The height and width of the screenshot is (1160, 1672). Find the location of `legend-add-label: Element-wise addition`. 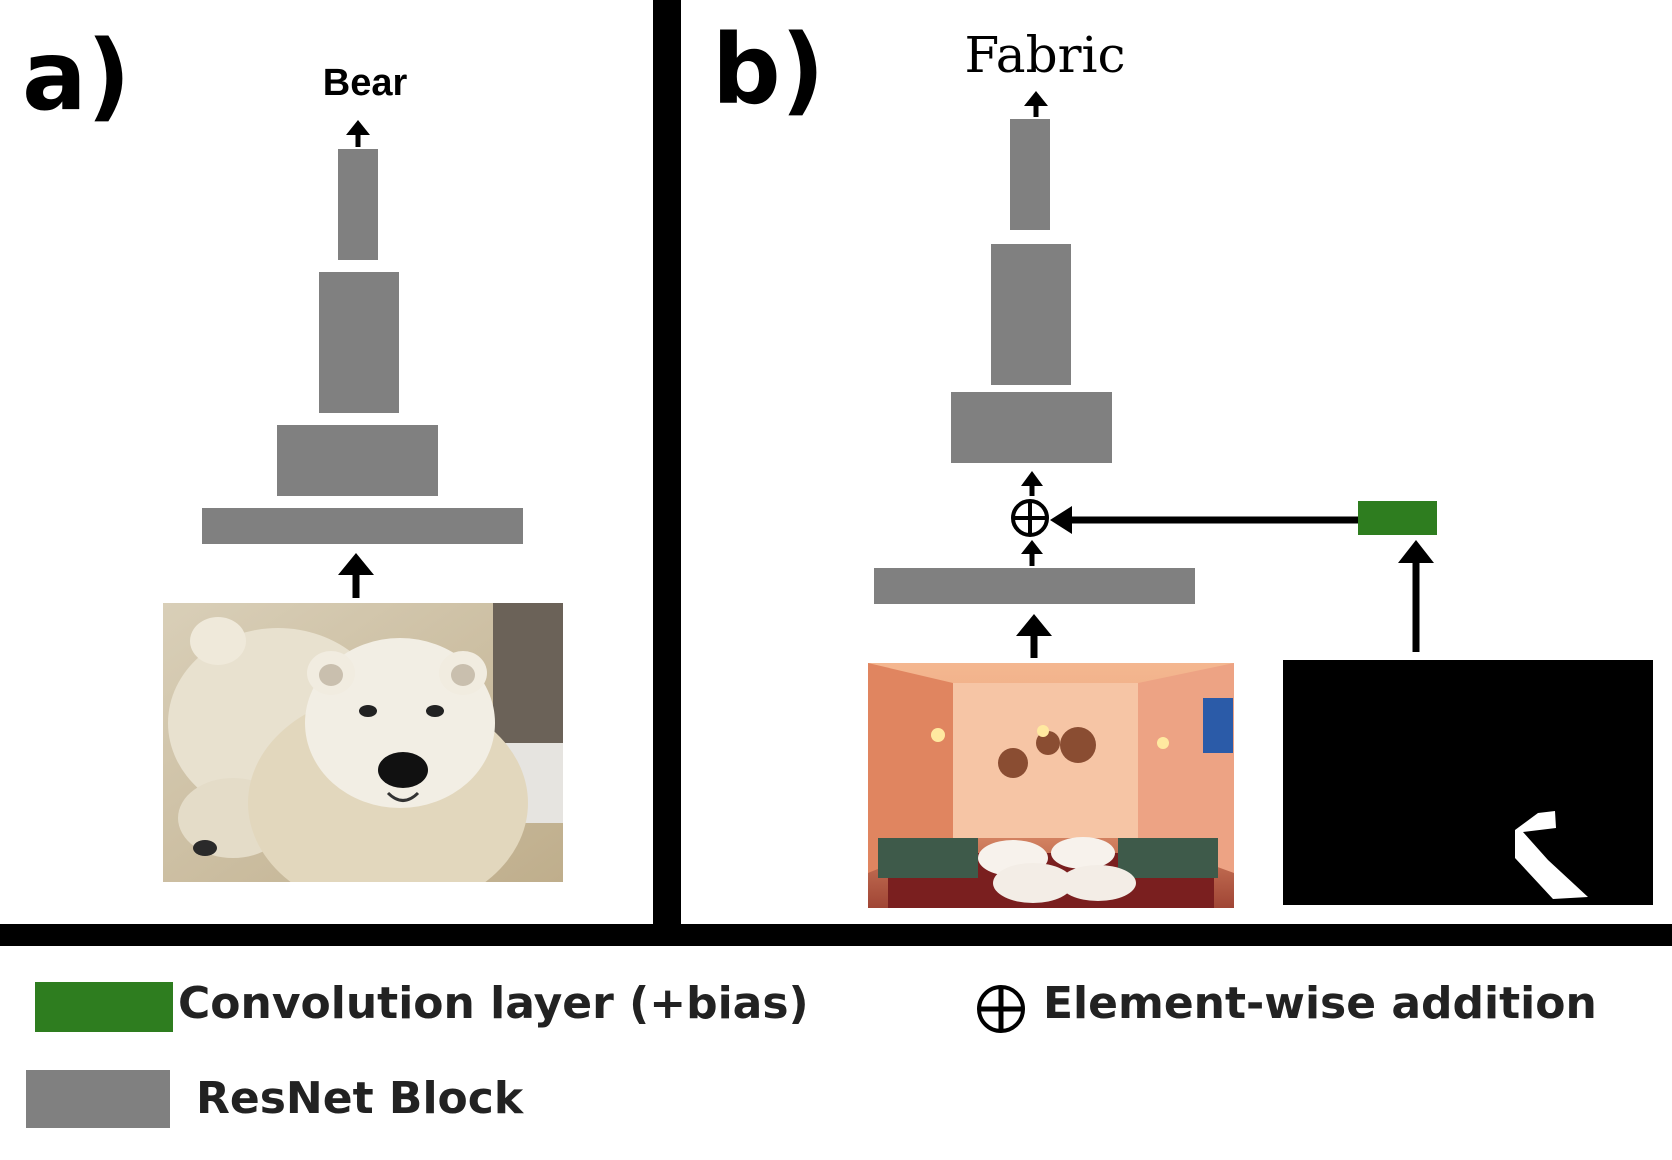

legend-add-label: Element-wise addition is located at coordinates (1320, 1003).